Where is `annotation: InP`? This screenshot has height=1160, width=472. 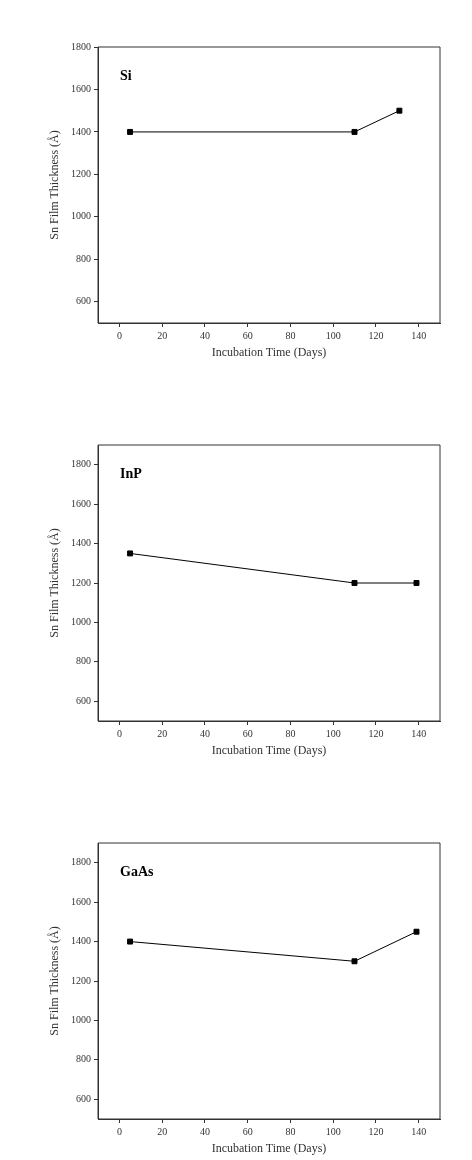 annotation: InP is located at coordinates (131, 473).